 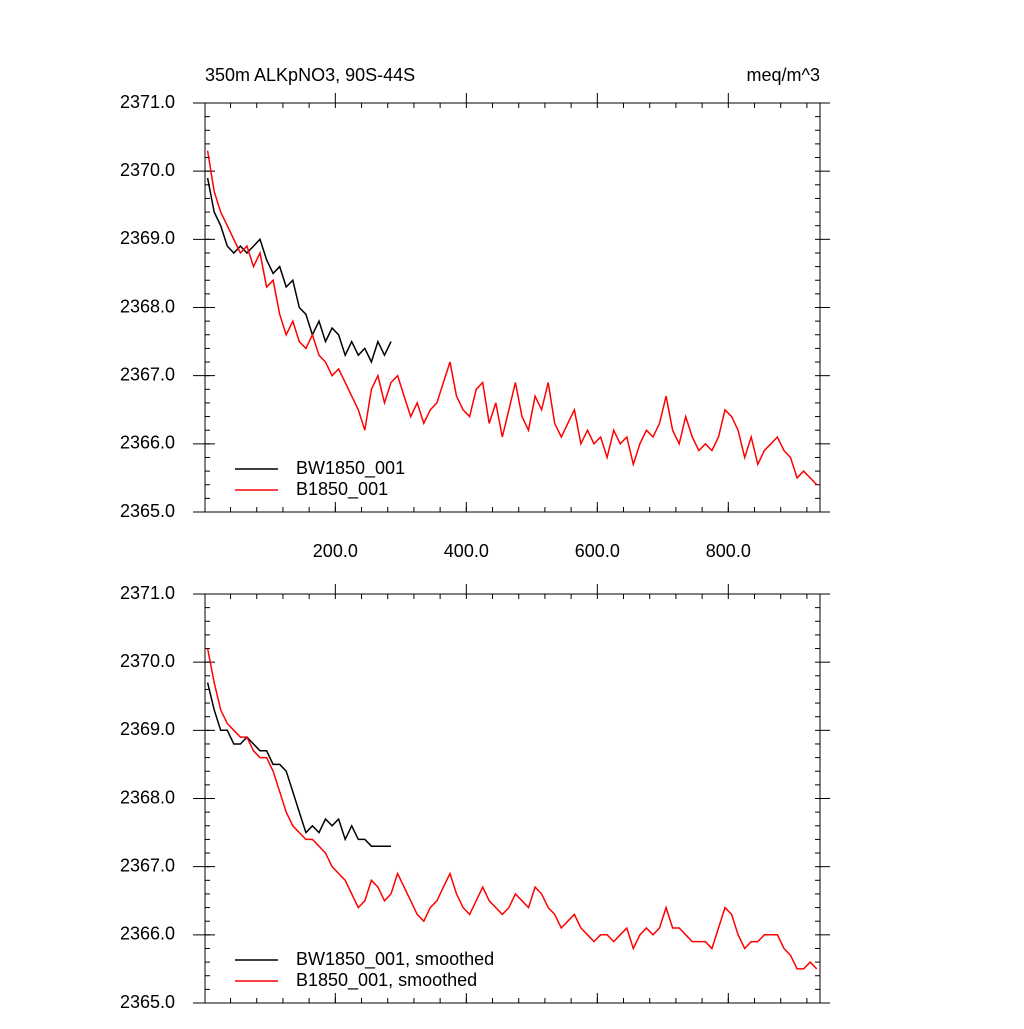 What do you see at coordinates (310, 75) in the screenshot?
I see `chart-title: 350m ALKpNO3, 90S-44S` at bounding box center [310, 75].